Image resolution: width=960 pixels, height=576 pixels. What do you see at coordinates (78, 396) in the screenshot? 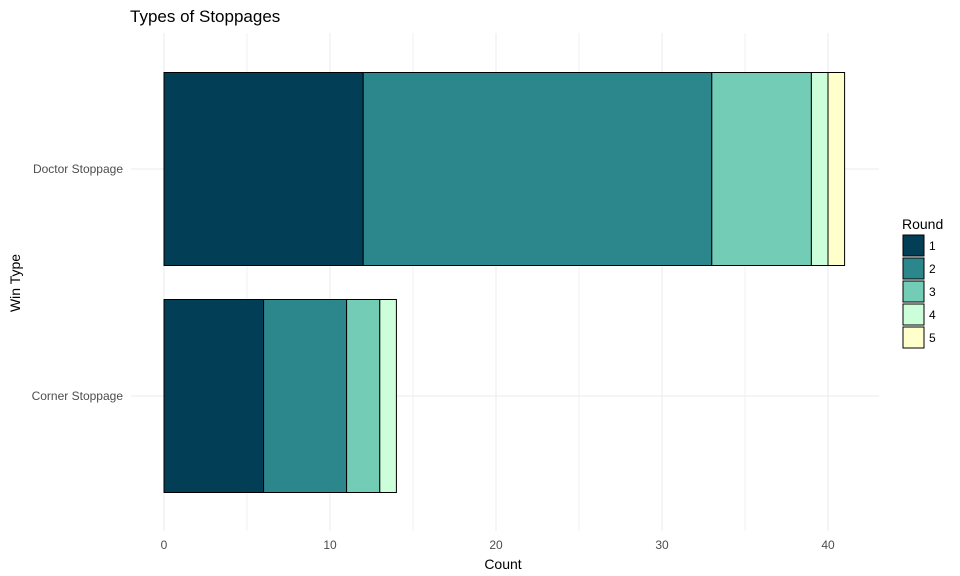
I see `y-tick-label: Corner Stoppage` at bounding box center [78, 396].